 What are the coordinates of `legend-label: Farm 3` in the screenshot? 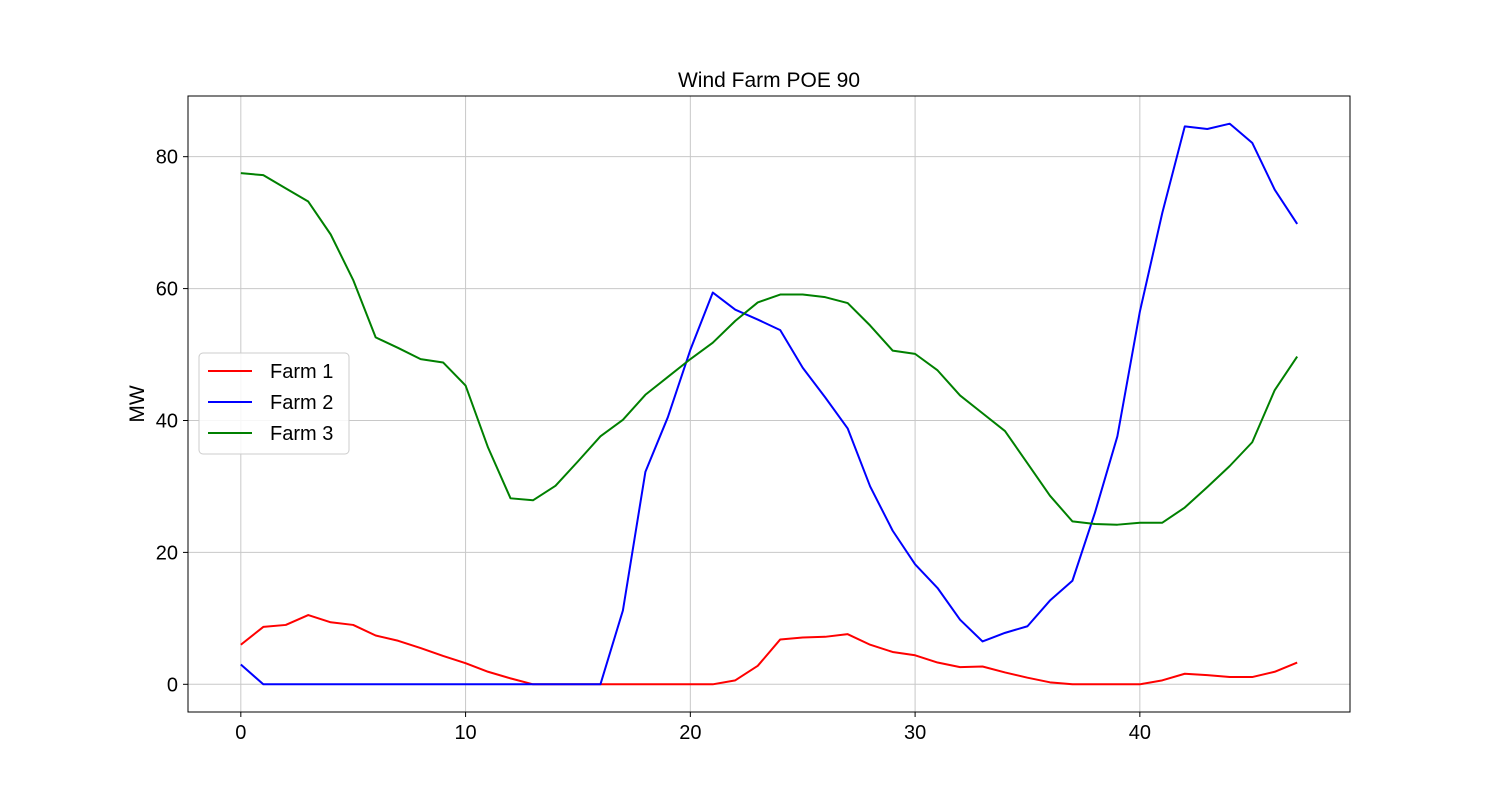 It's located at (301, 434).